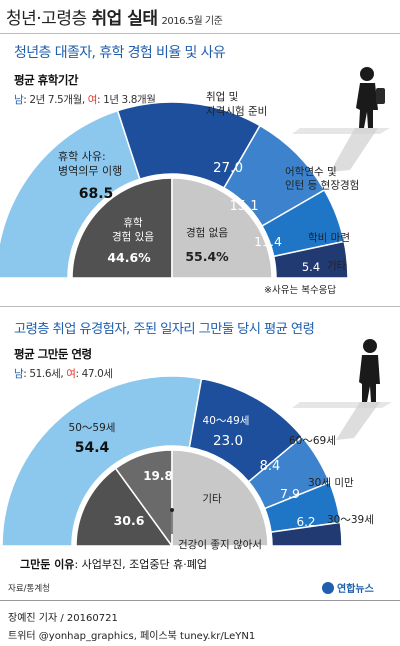  I want to click on outer-label-4: 학비 마련, so click(329, 238).